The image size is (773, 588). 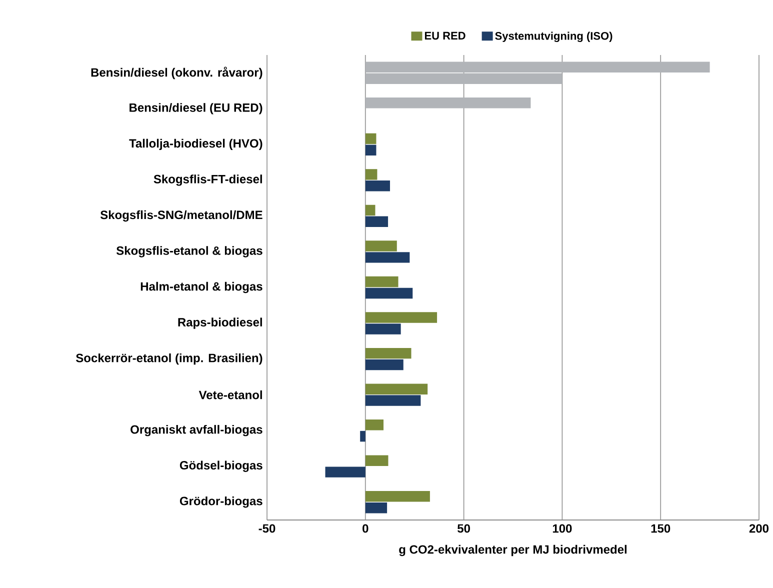 What do you see at coordinates (181, 216) in the screenshot?
I see `y-tick-label: Skogsflis-SNG/metanol/DME` at bounding box center [181, 216].